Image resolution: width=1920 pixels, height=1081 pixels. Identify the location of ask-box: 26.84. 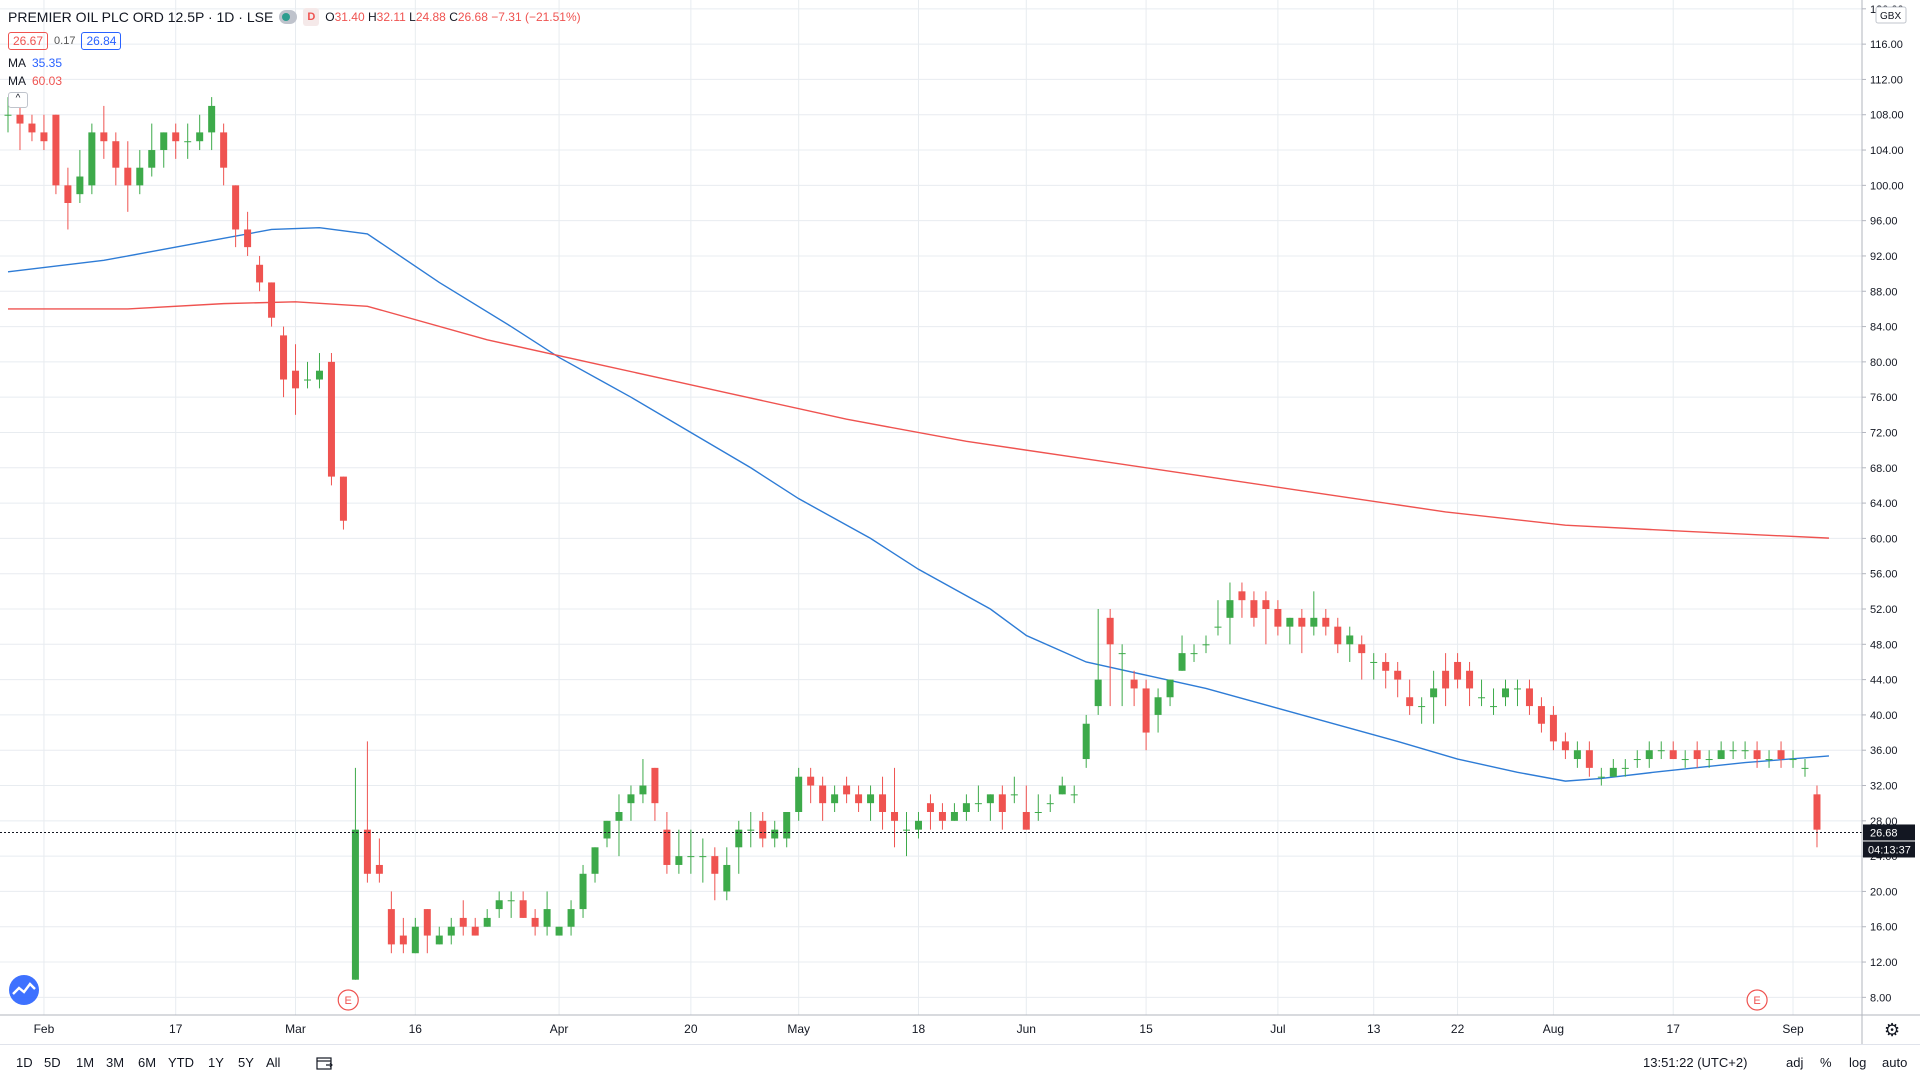
(101, 41).